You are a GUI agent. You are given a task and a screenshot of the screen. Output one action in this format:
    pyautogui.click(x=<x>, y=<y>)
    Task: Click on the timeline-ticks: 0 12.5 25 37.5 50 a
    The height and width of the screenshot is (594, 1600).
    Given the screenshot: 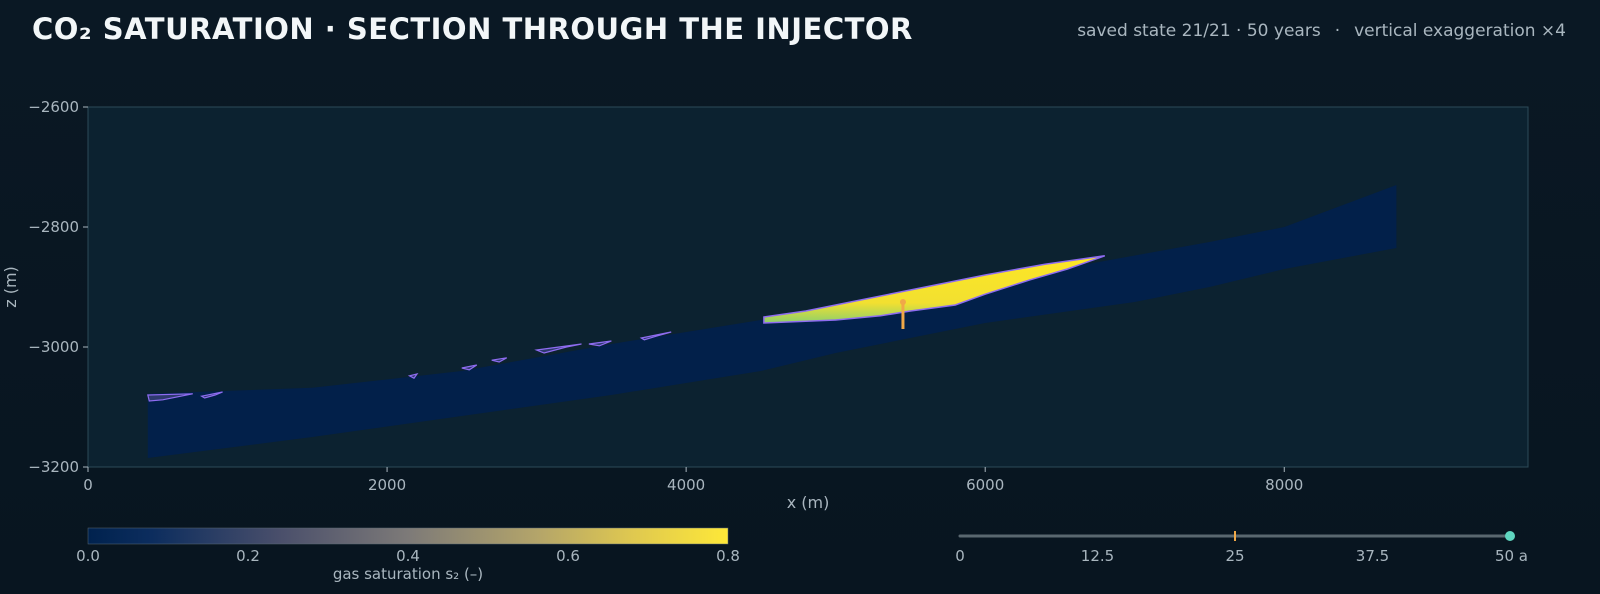 What is the action you would take?
    pyautogui.click(x=1241, y=556)
    